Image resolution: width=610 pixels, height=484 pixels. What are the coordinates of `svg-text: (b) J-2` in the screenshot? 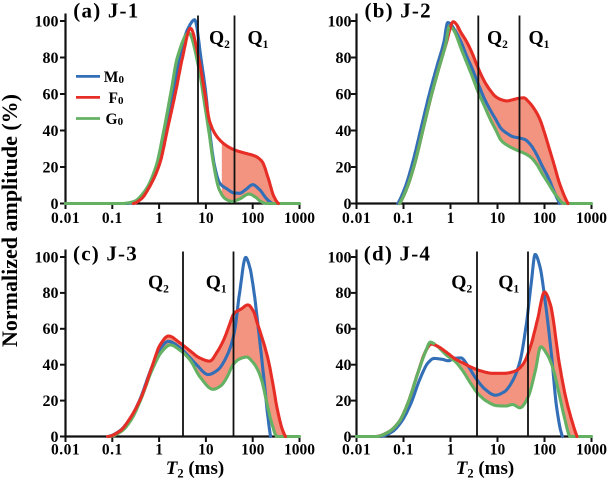 It's located at (398, 11).